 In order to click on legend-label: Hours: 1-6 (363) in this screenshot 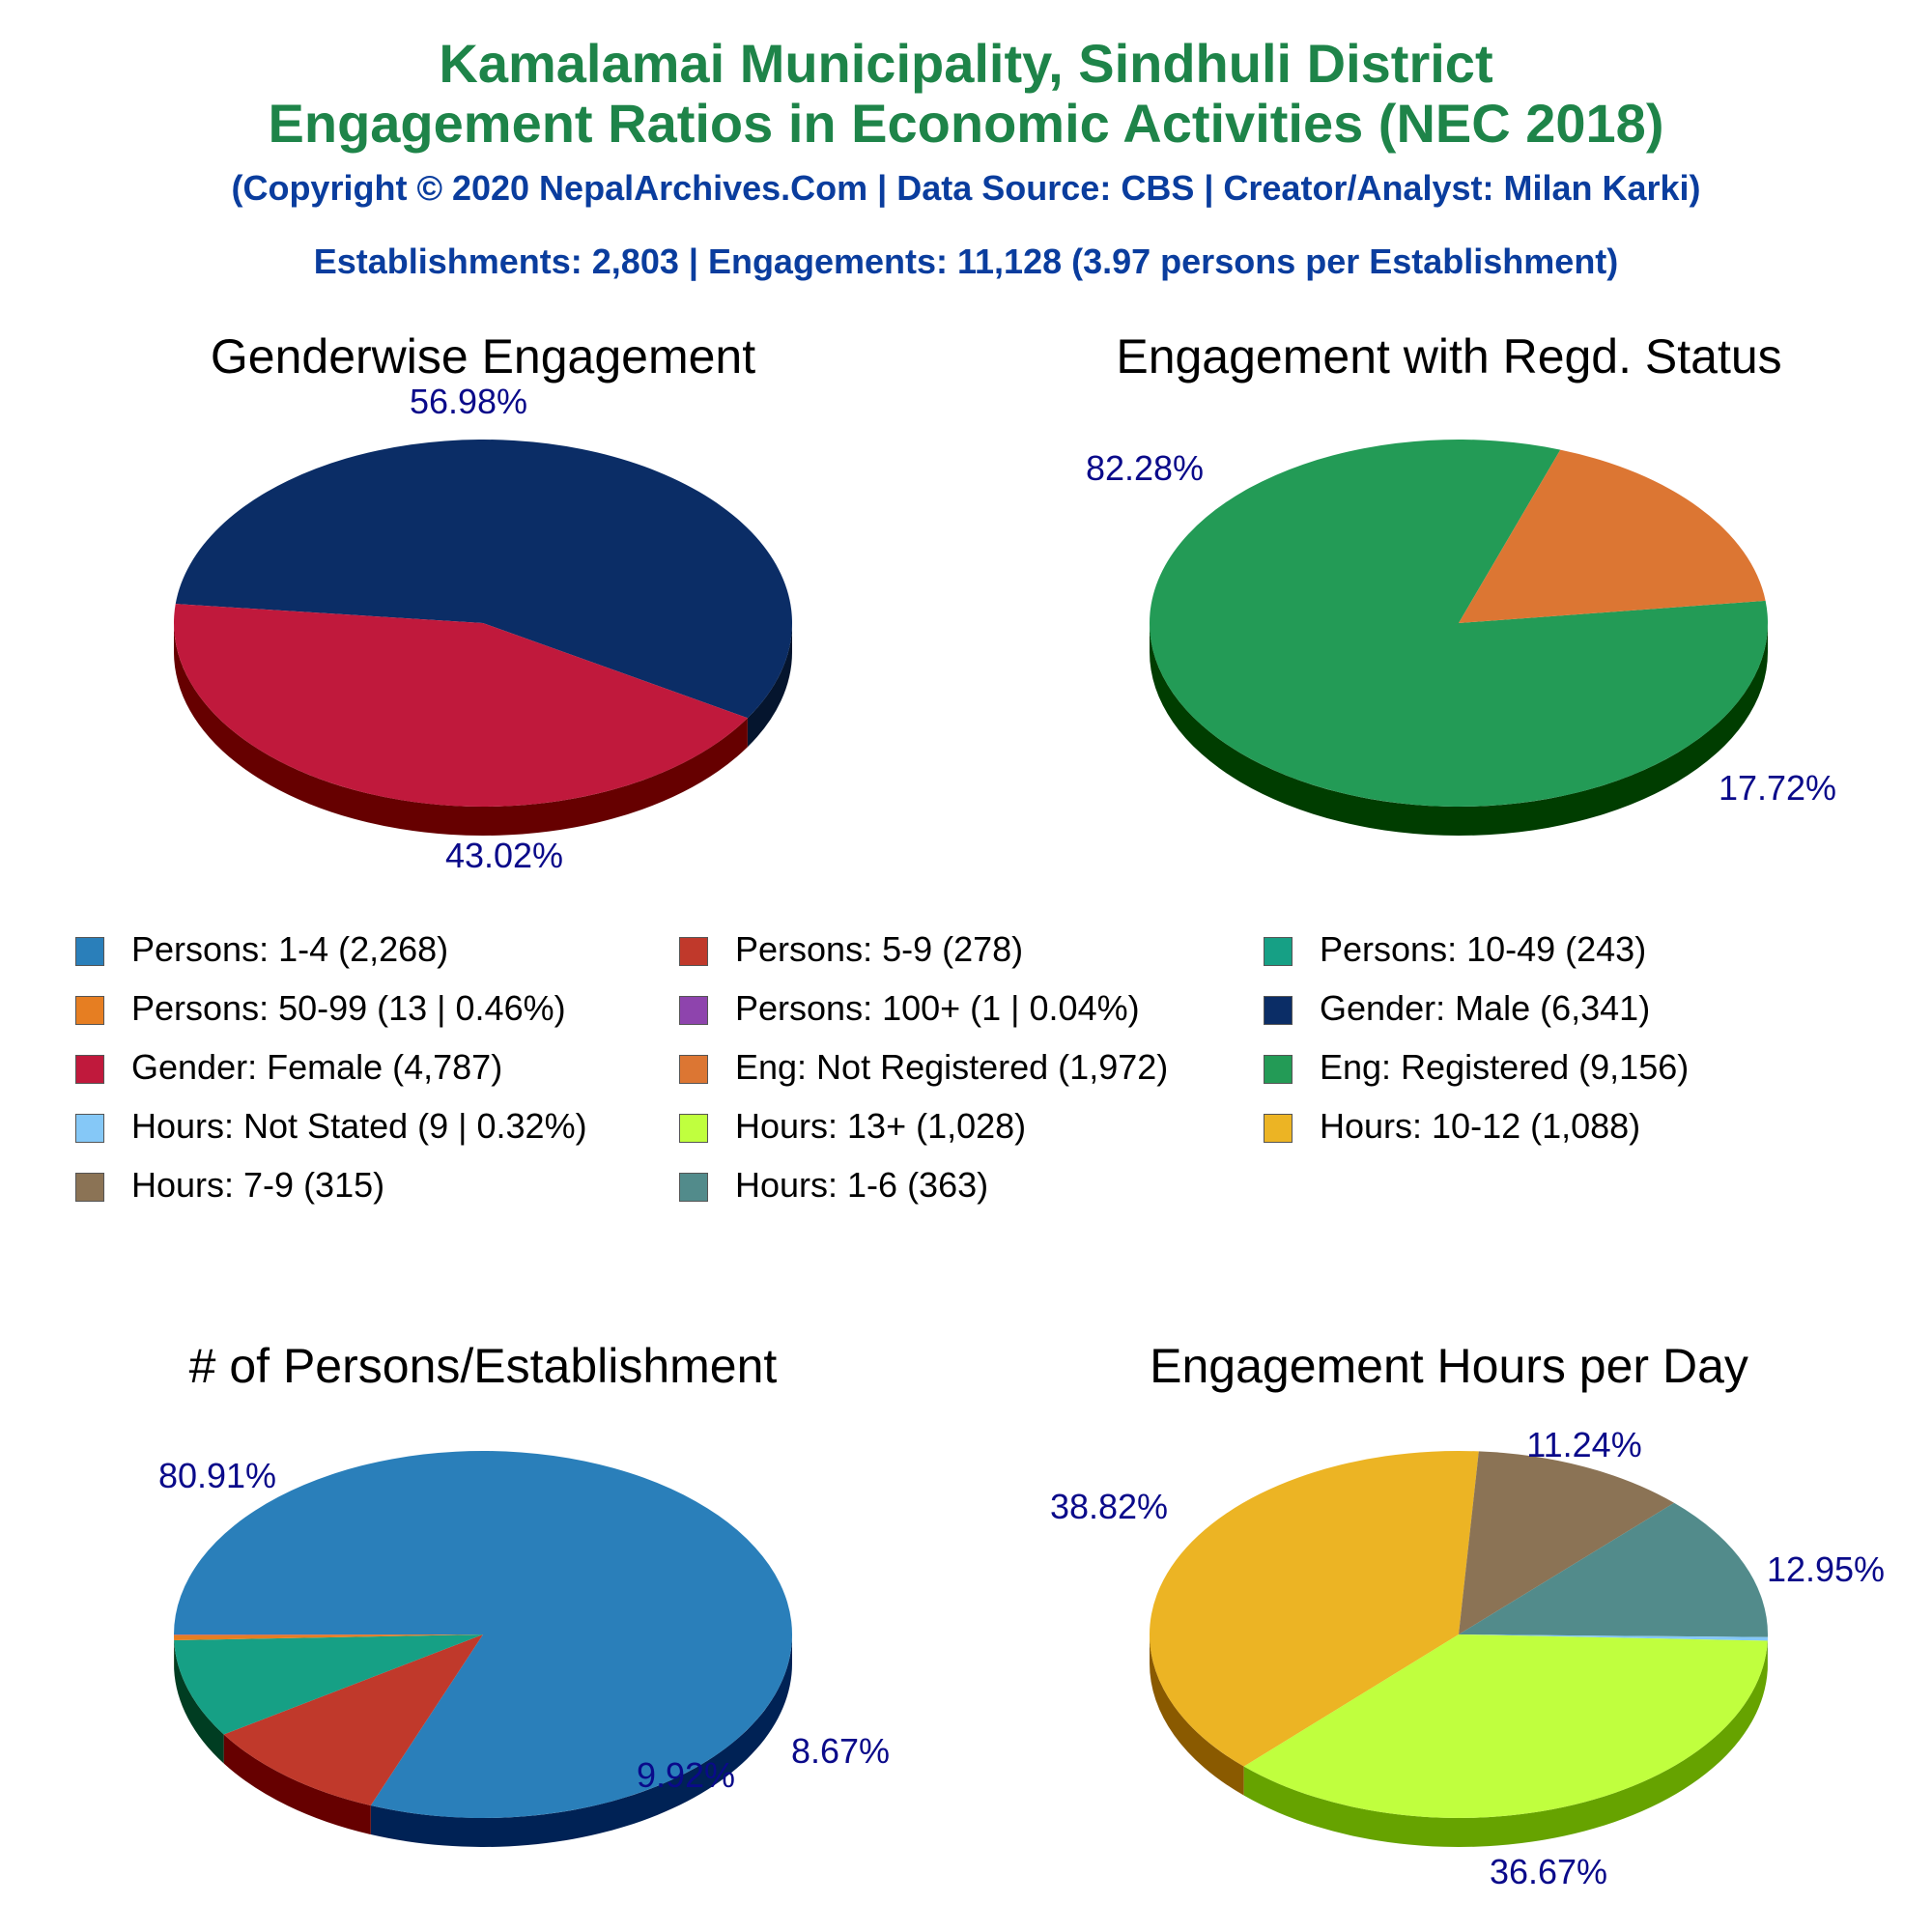, I will do `click(862, 1185)`.